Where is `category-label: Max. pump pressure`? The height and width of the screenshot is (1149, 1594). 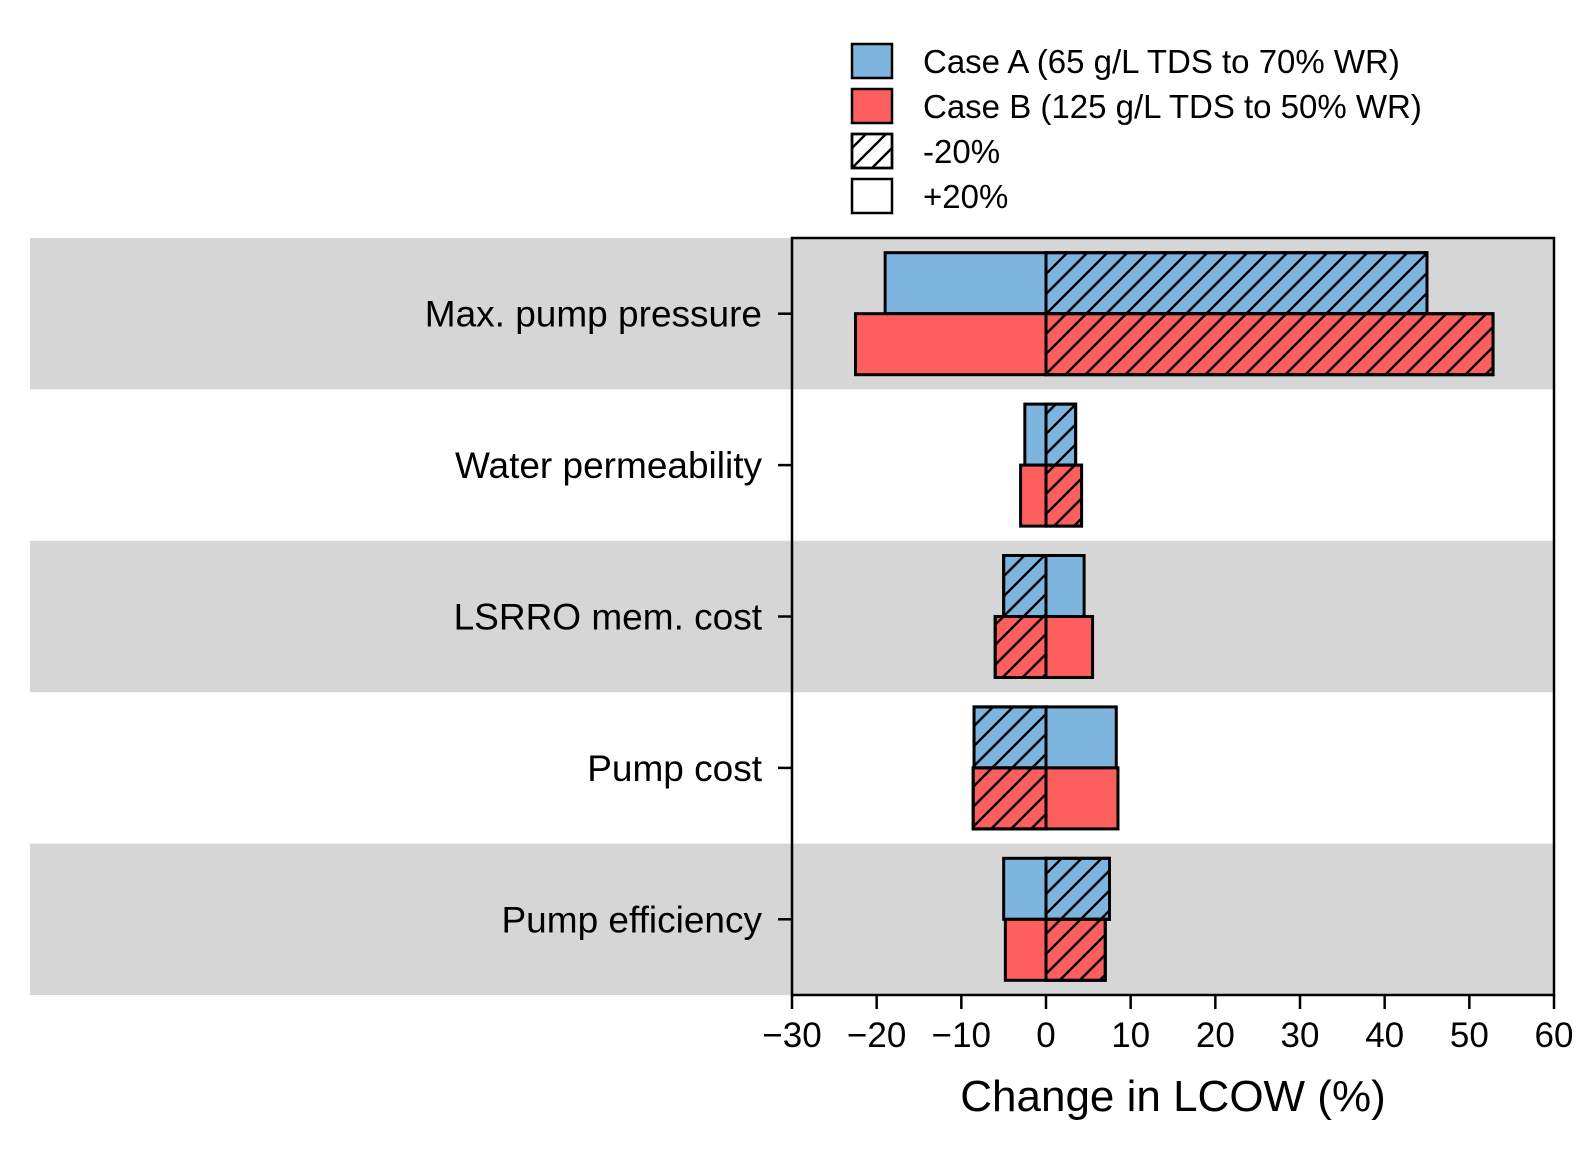
category-label: Max. pump pressure is located at coordinates (593, 314).